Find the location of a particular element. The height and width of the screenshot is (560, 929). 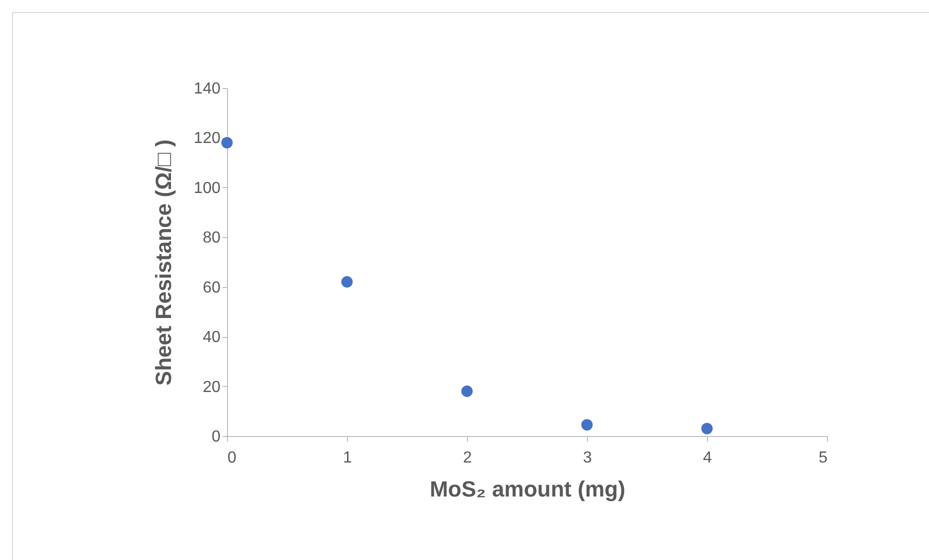

x-tick-label: 2 is located at coordinates (467, 458).